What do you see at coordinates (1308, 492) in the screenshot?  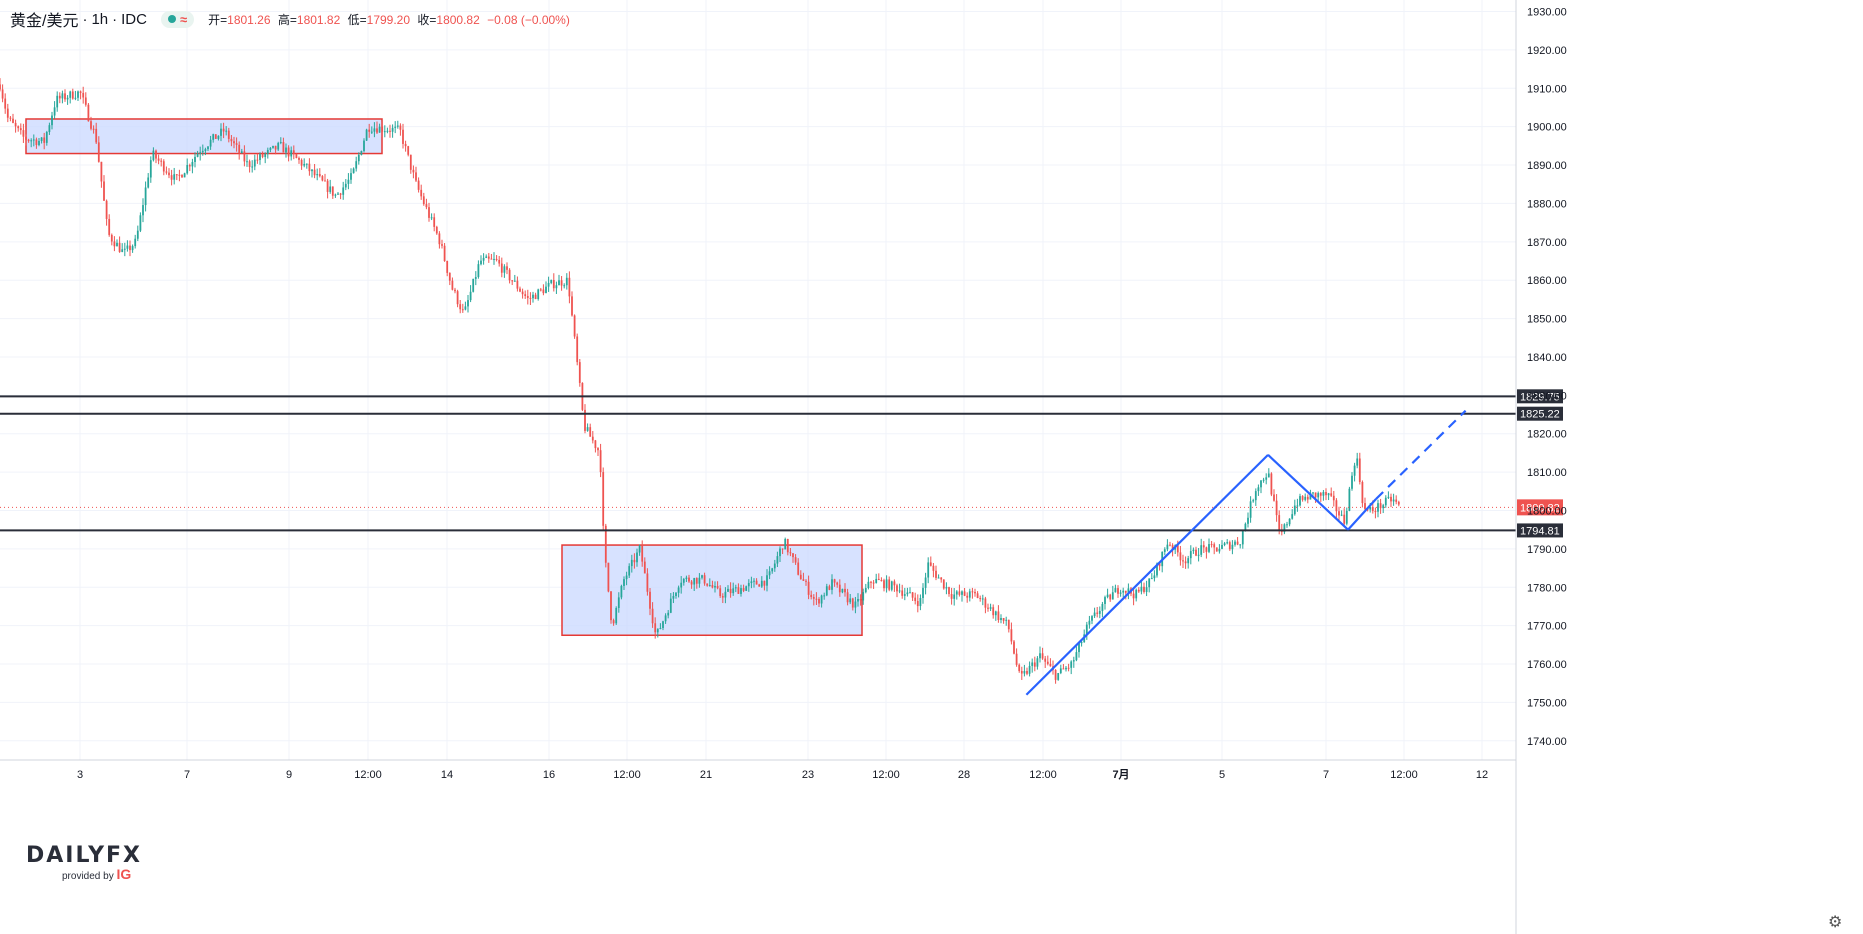 I see `trendline` at bounding box center [1308, 492].